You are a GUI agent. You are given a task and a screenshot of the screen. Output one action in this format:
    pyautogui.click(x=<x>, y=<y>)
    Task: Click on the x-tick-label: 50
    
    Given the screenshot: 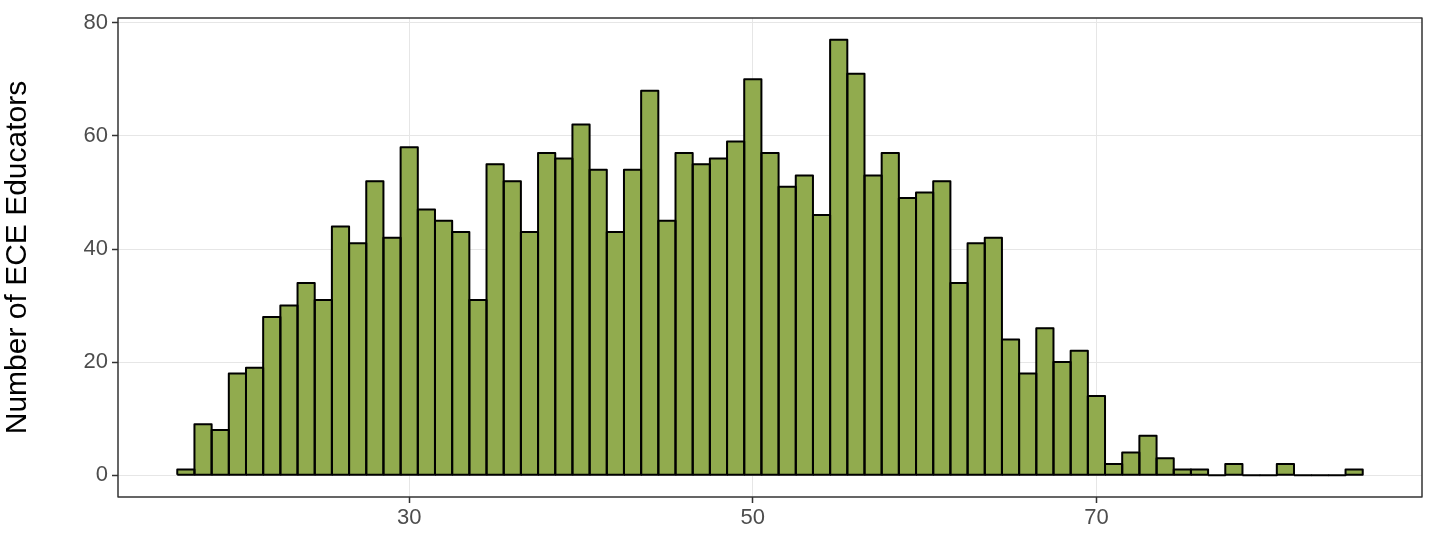 What is the action you would take?
    pyautogui.click(x=753, y=517)
    